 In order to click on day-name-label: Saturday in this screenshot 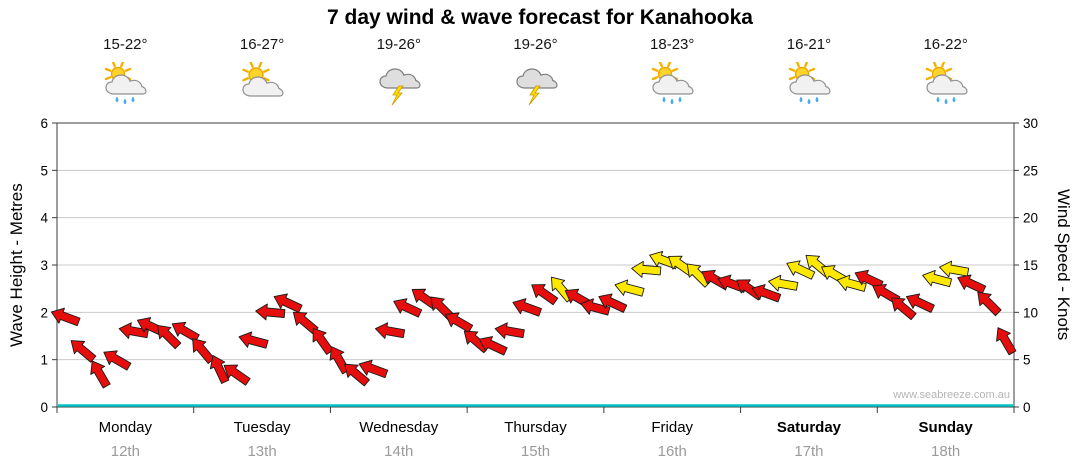, I will do `click(809, 427)`.